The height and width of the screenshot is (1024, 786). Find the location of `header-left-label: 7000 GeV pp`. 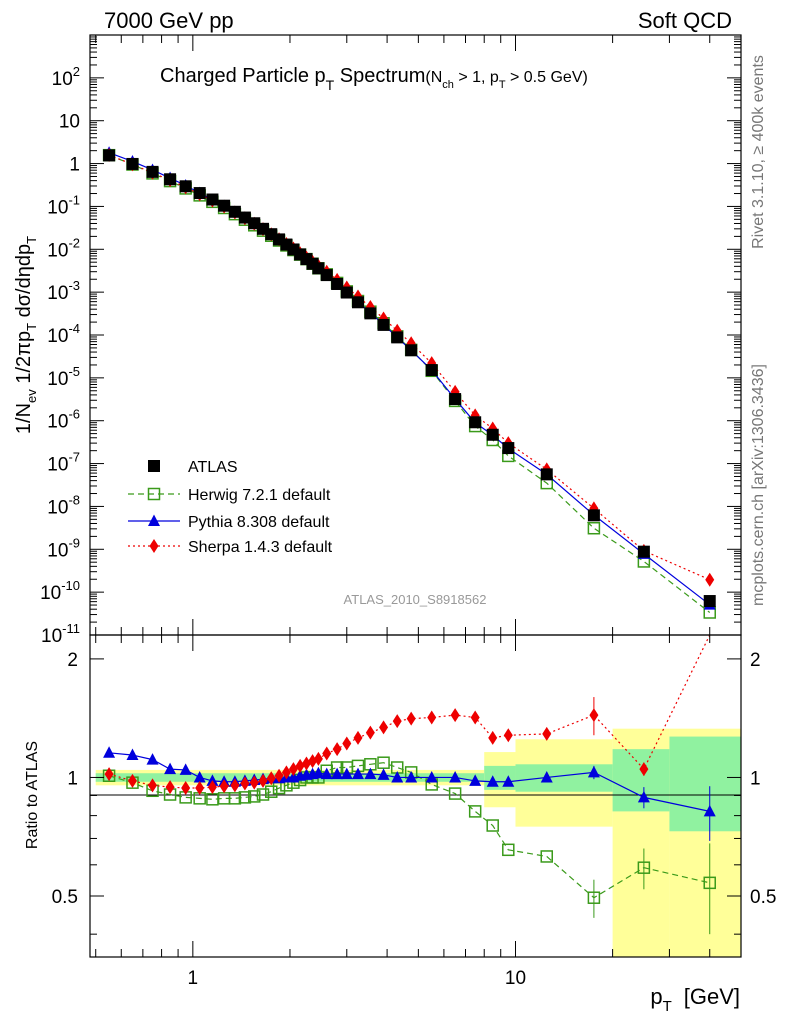

header-left-label: 7000 GeV pp is located at coordinates (169, 20).